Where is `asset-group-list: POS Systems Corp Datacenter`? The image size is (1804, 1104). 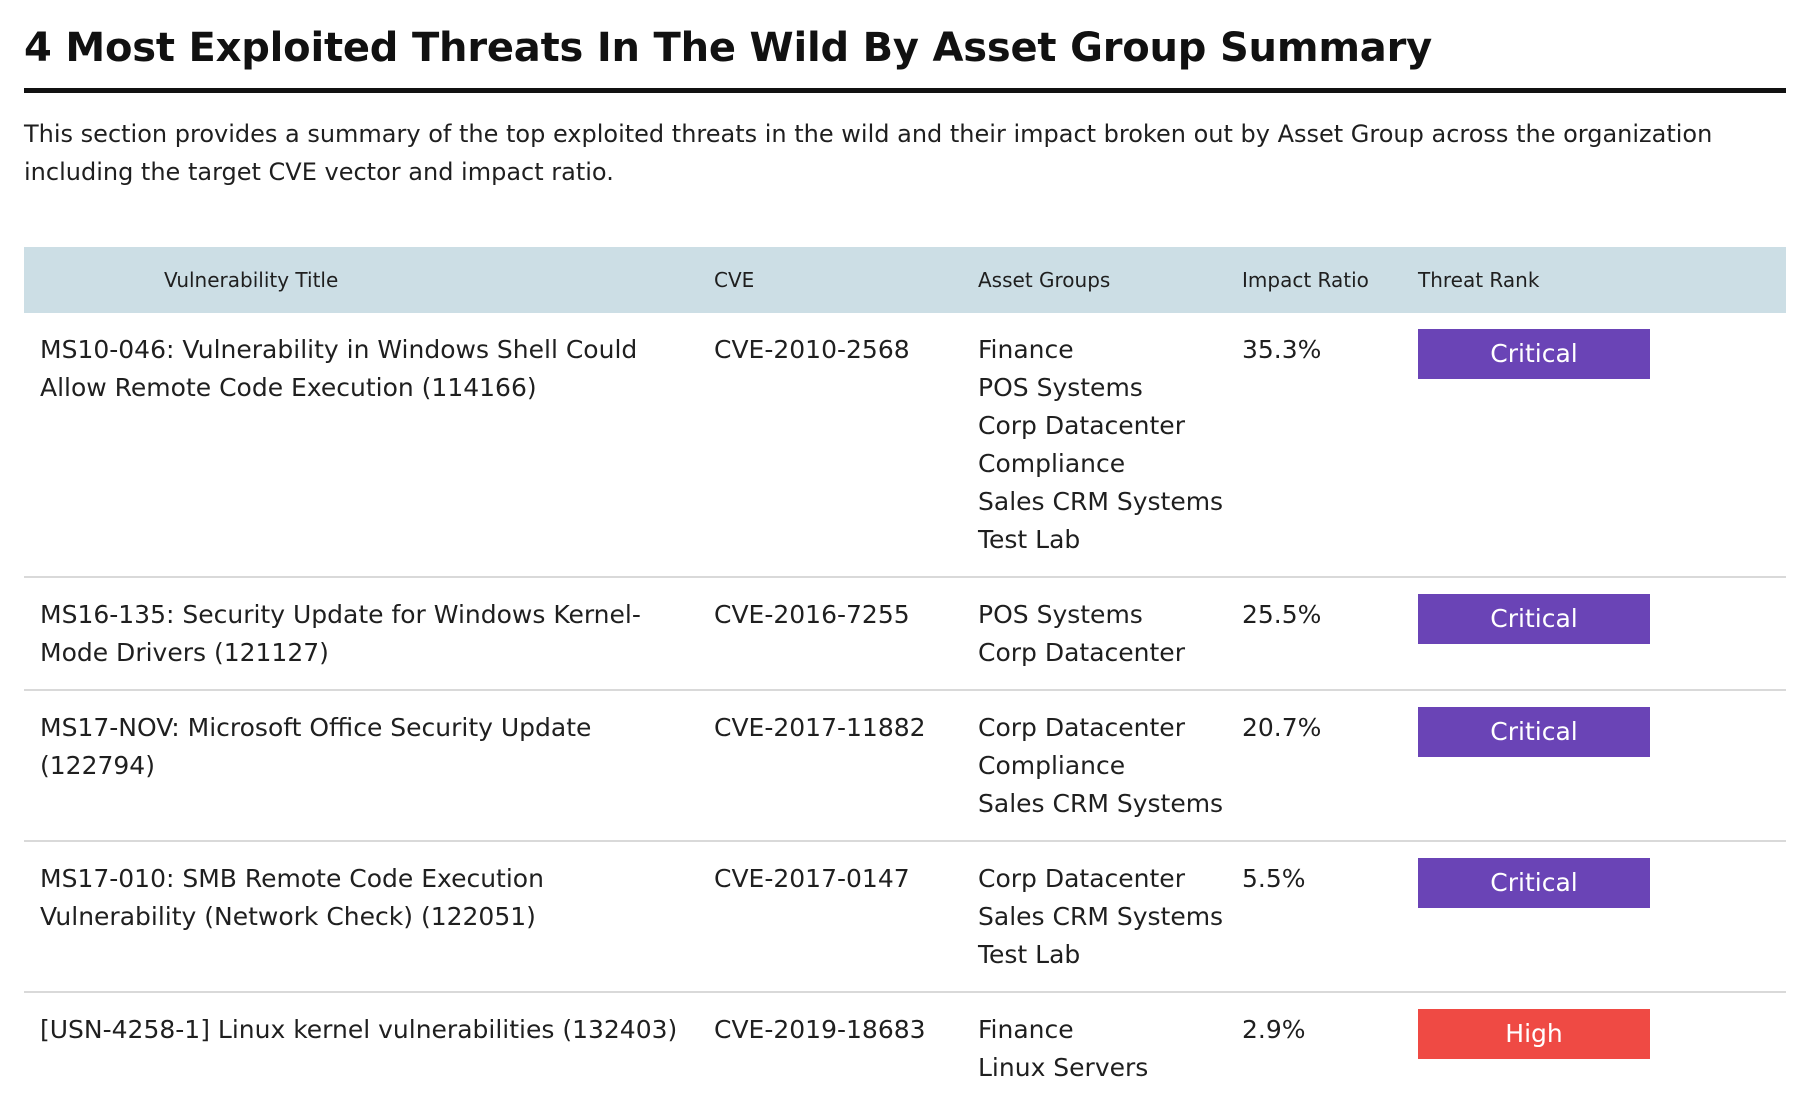
asset-group-list: POS Systems Corp Datacenter is located at coordinates (1110, 633).